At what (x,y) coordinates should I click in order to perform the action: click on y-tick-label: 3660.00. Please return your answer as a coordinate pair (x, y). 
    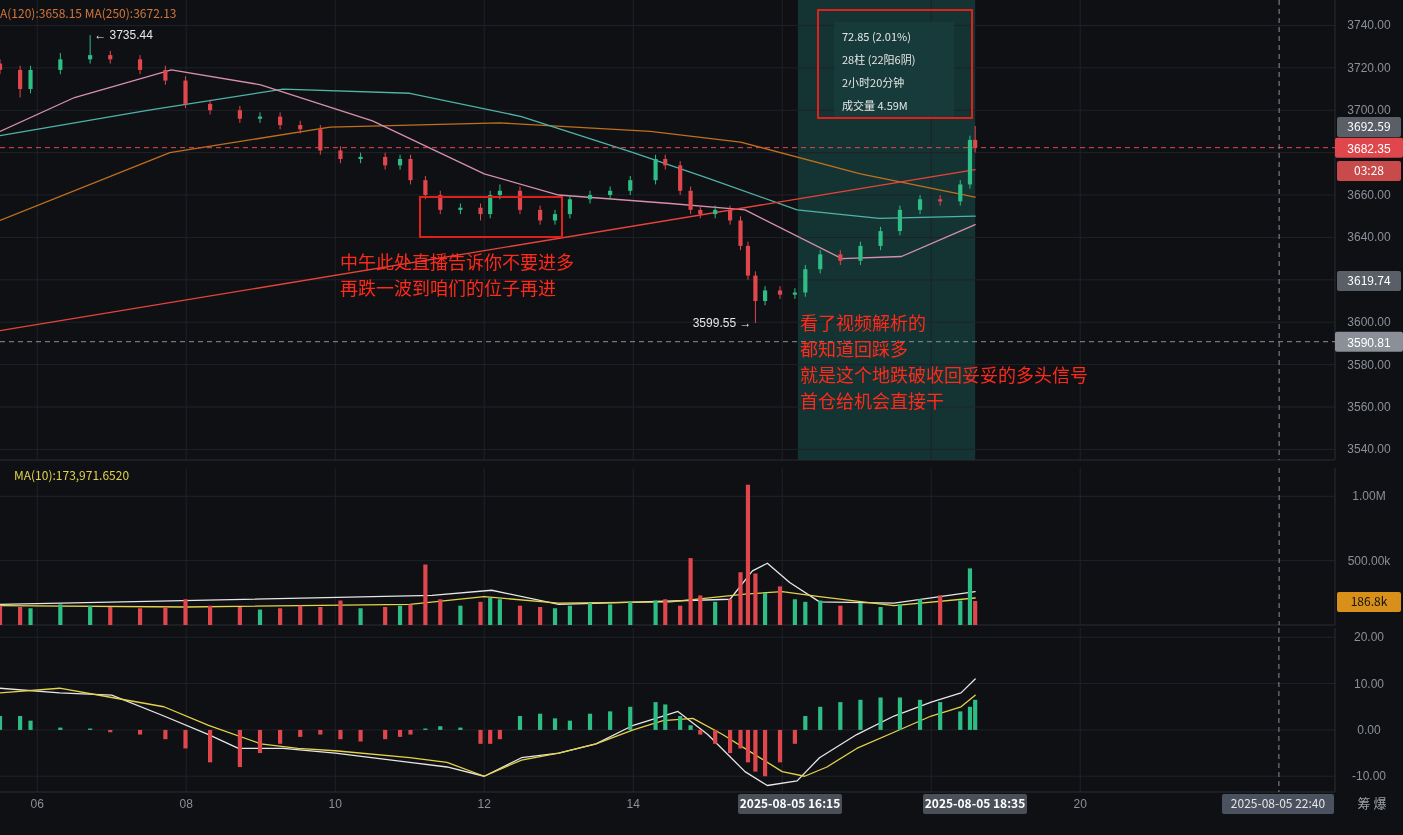
    Looking at the image, I should click on (1369, 195).